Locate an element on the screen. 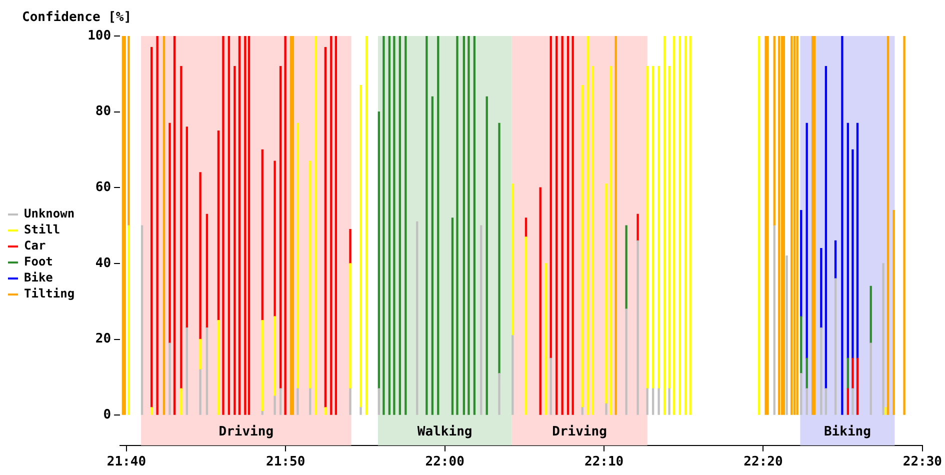 Image resolution: width=945 pixels, height=475 pixels. x-tick-label: 22:20 is located at coordinates (763, 462).